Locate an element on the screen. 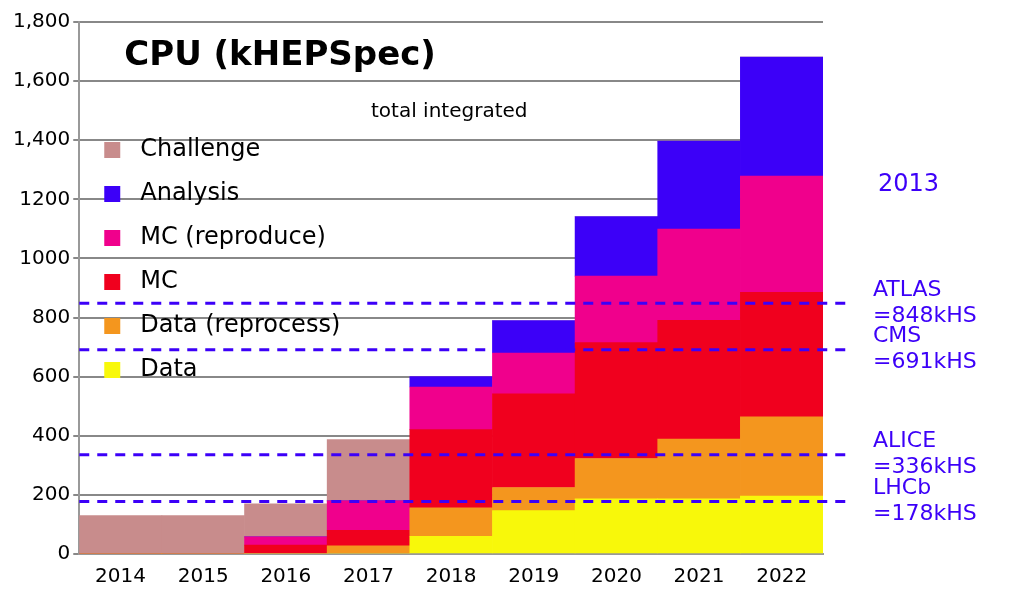 The image size is (1028, 596). x-tick-label: 2018 is located at coordinates (451, 575).